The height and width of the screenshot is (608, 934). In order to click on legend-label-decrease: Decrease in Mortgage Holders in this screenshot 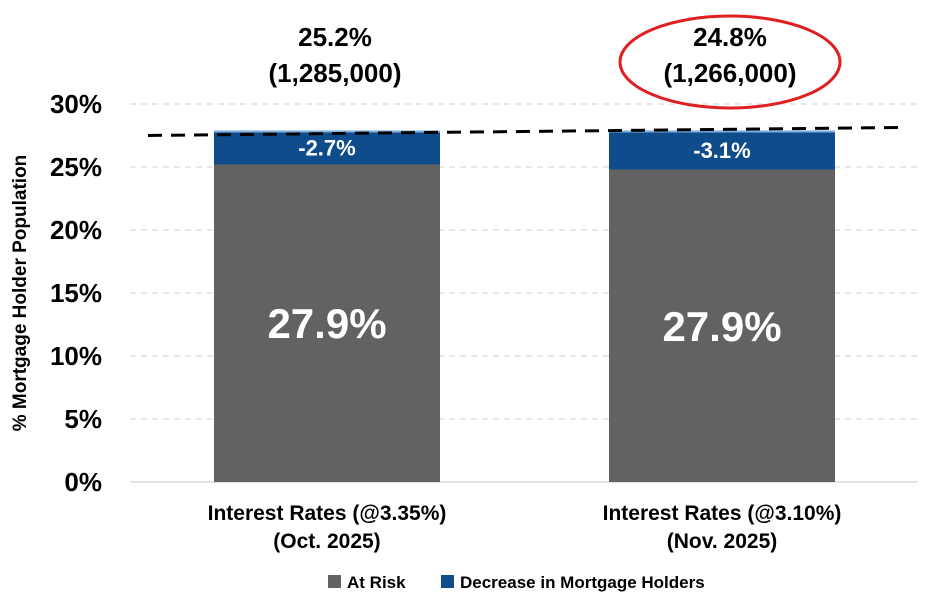, I will do `click(582, 582)`.